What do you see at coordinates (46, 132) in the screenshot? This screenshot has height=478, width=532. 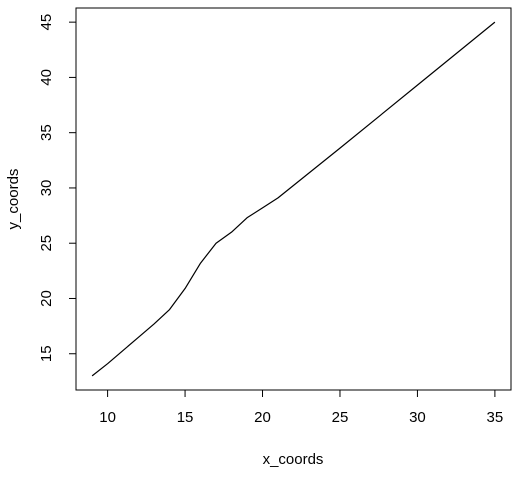 I see `y-tick-label: 35` at bounding box center [46, 132].